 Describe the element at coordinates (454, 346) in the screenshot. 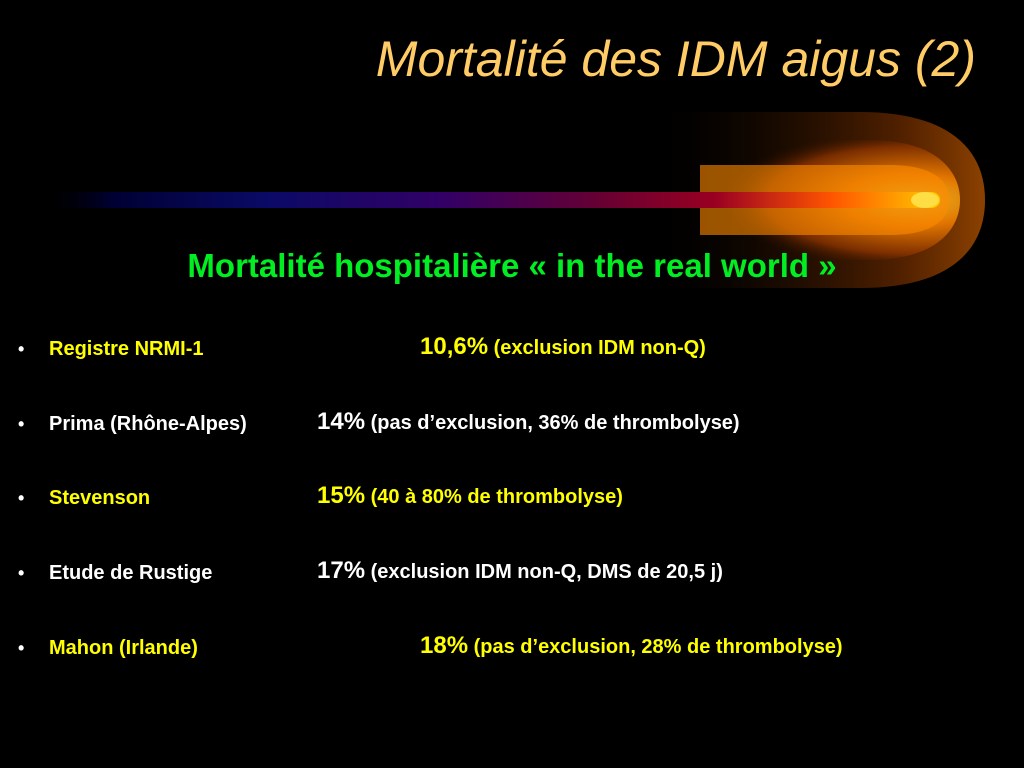

I see `item-percent: 10,6%` at that location.